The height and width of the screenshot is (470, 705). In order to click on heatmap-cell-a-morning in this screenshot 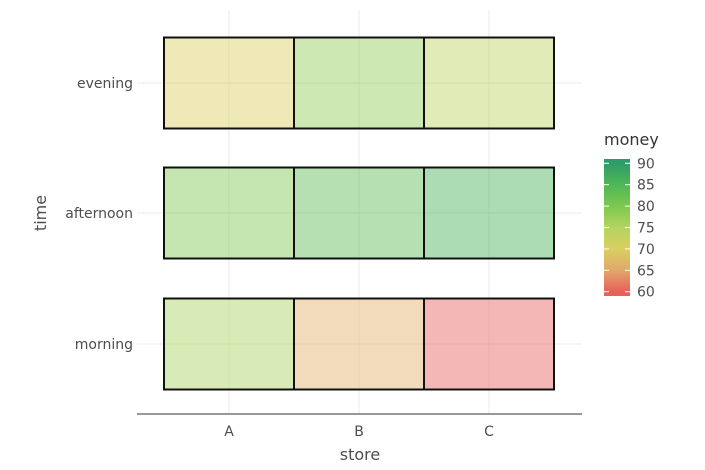, I will do `click(229, 344)`.